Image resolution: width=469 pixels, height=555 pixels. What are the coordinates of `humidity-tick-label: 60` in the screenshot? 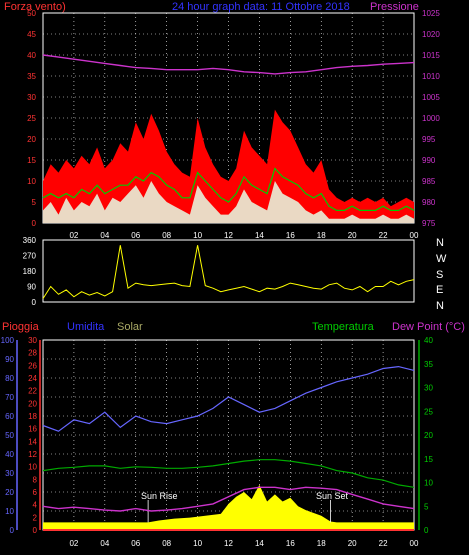 It's located at (9, 416).